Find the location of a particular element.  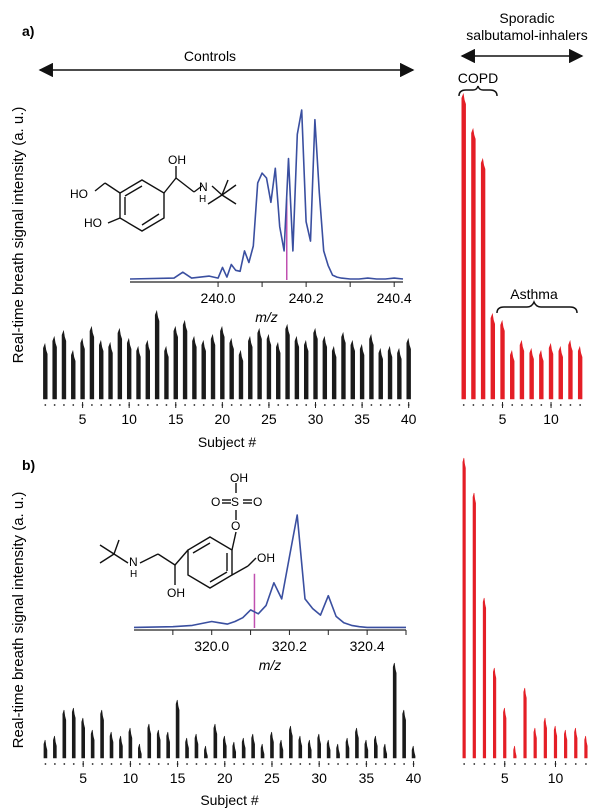

molecule-a-label: H is located at coordinates (202, 199).